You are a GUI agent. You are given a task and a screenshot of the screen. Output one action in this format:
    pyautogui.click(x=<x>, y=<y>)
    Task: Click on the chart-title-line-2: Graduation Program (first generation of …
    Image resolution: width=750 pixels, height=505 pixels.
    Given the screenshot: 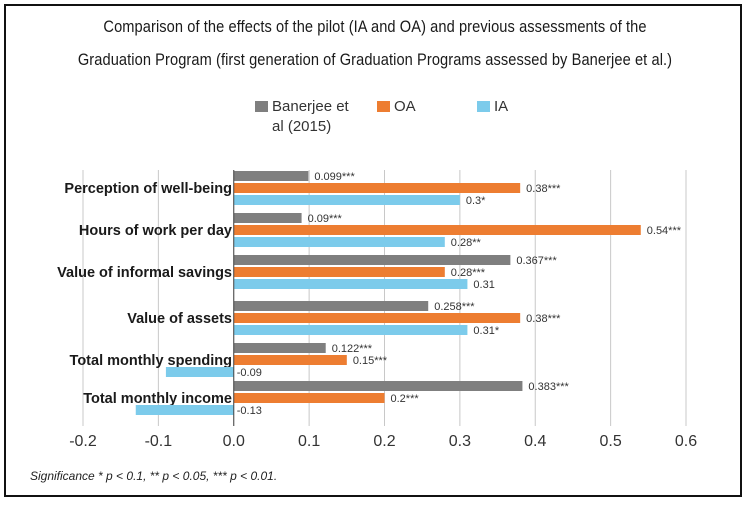 What is the action you would take?
    pyautogui.click(x=375, y=59)
    